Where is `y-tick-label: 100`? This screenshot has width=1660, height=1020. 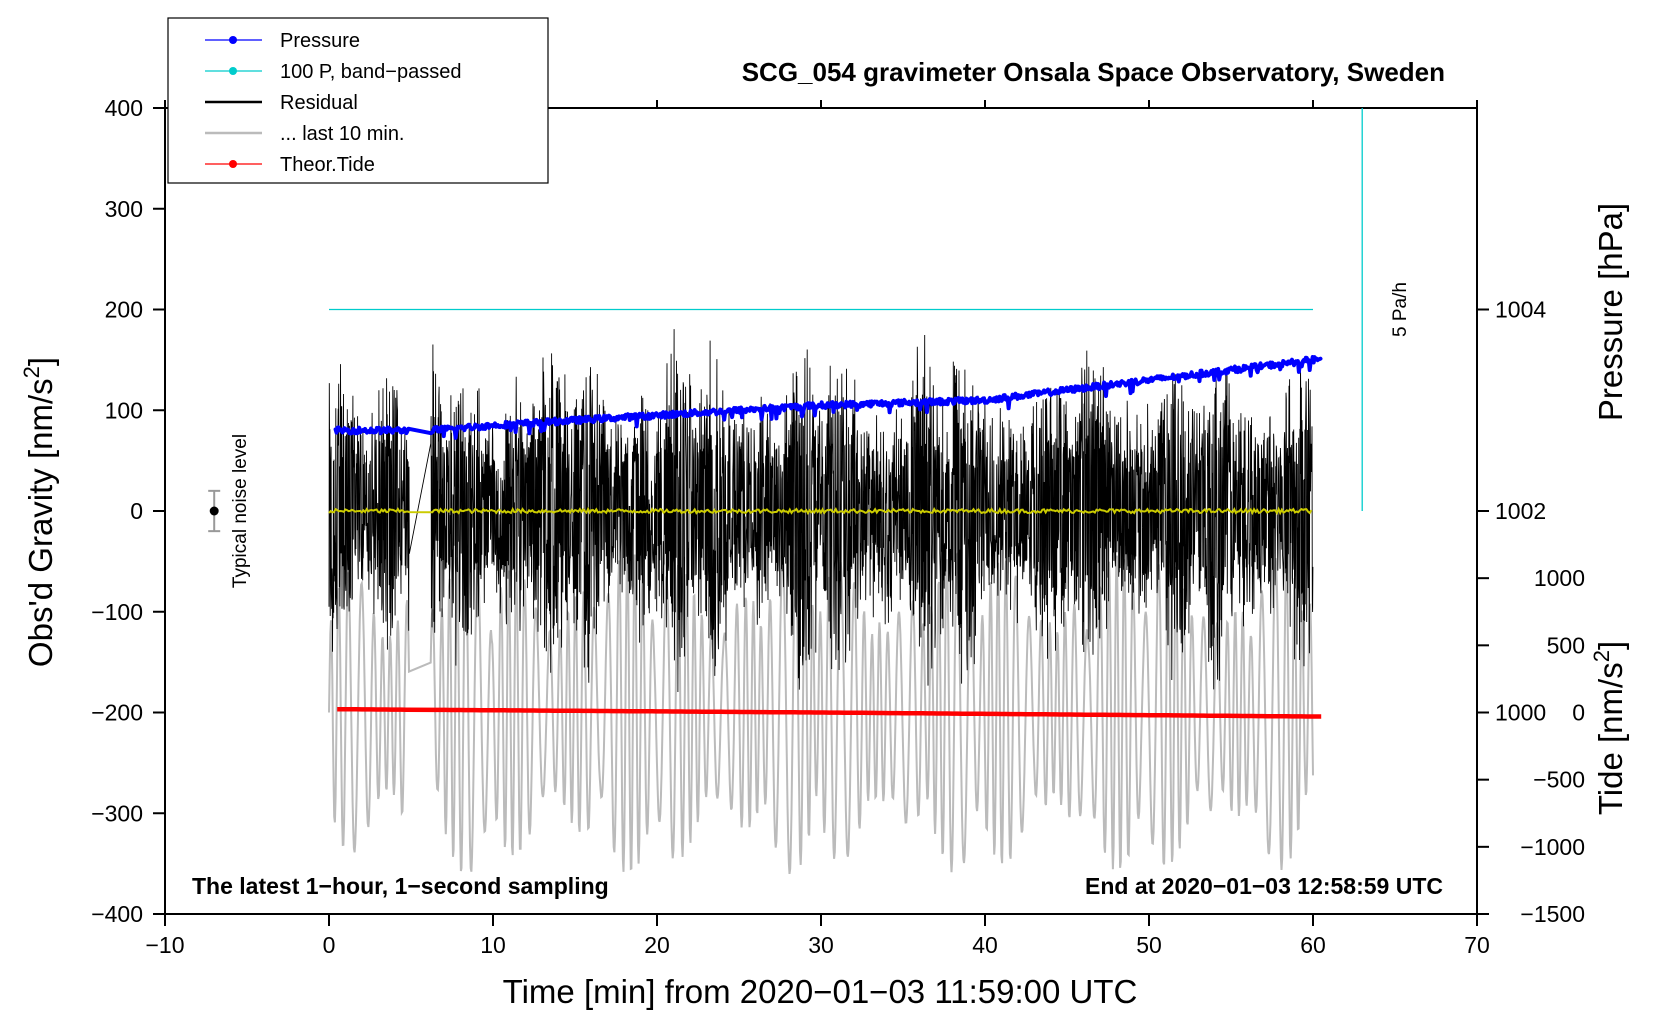 y-tick-label: 100 is located at coordinates (124, 410).